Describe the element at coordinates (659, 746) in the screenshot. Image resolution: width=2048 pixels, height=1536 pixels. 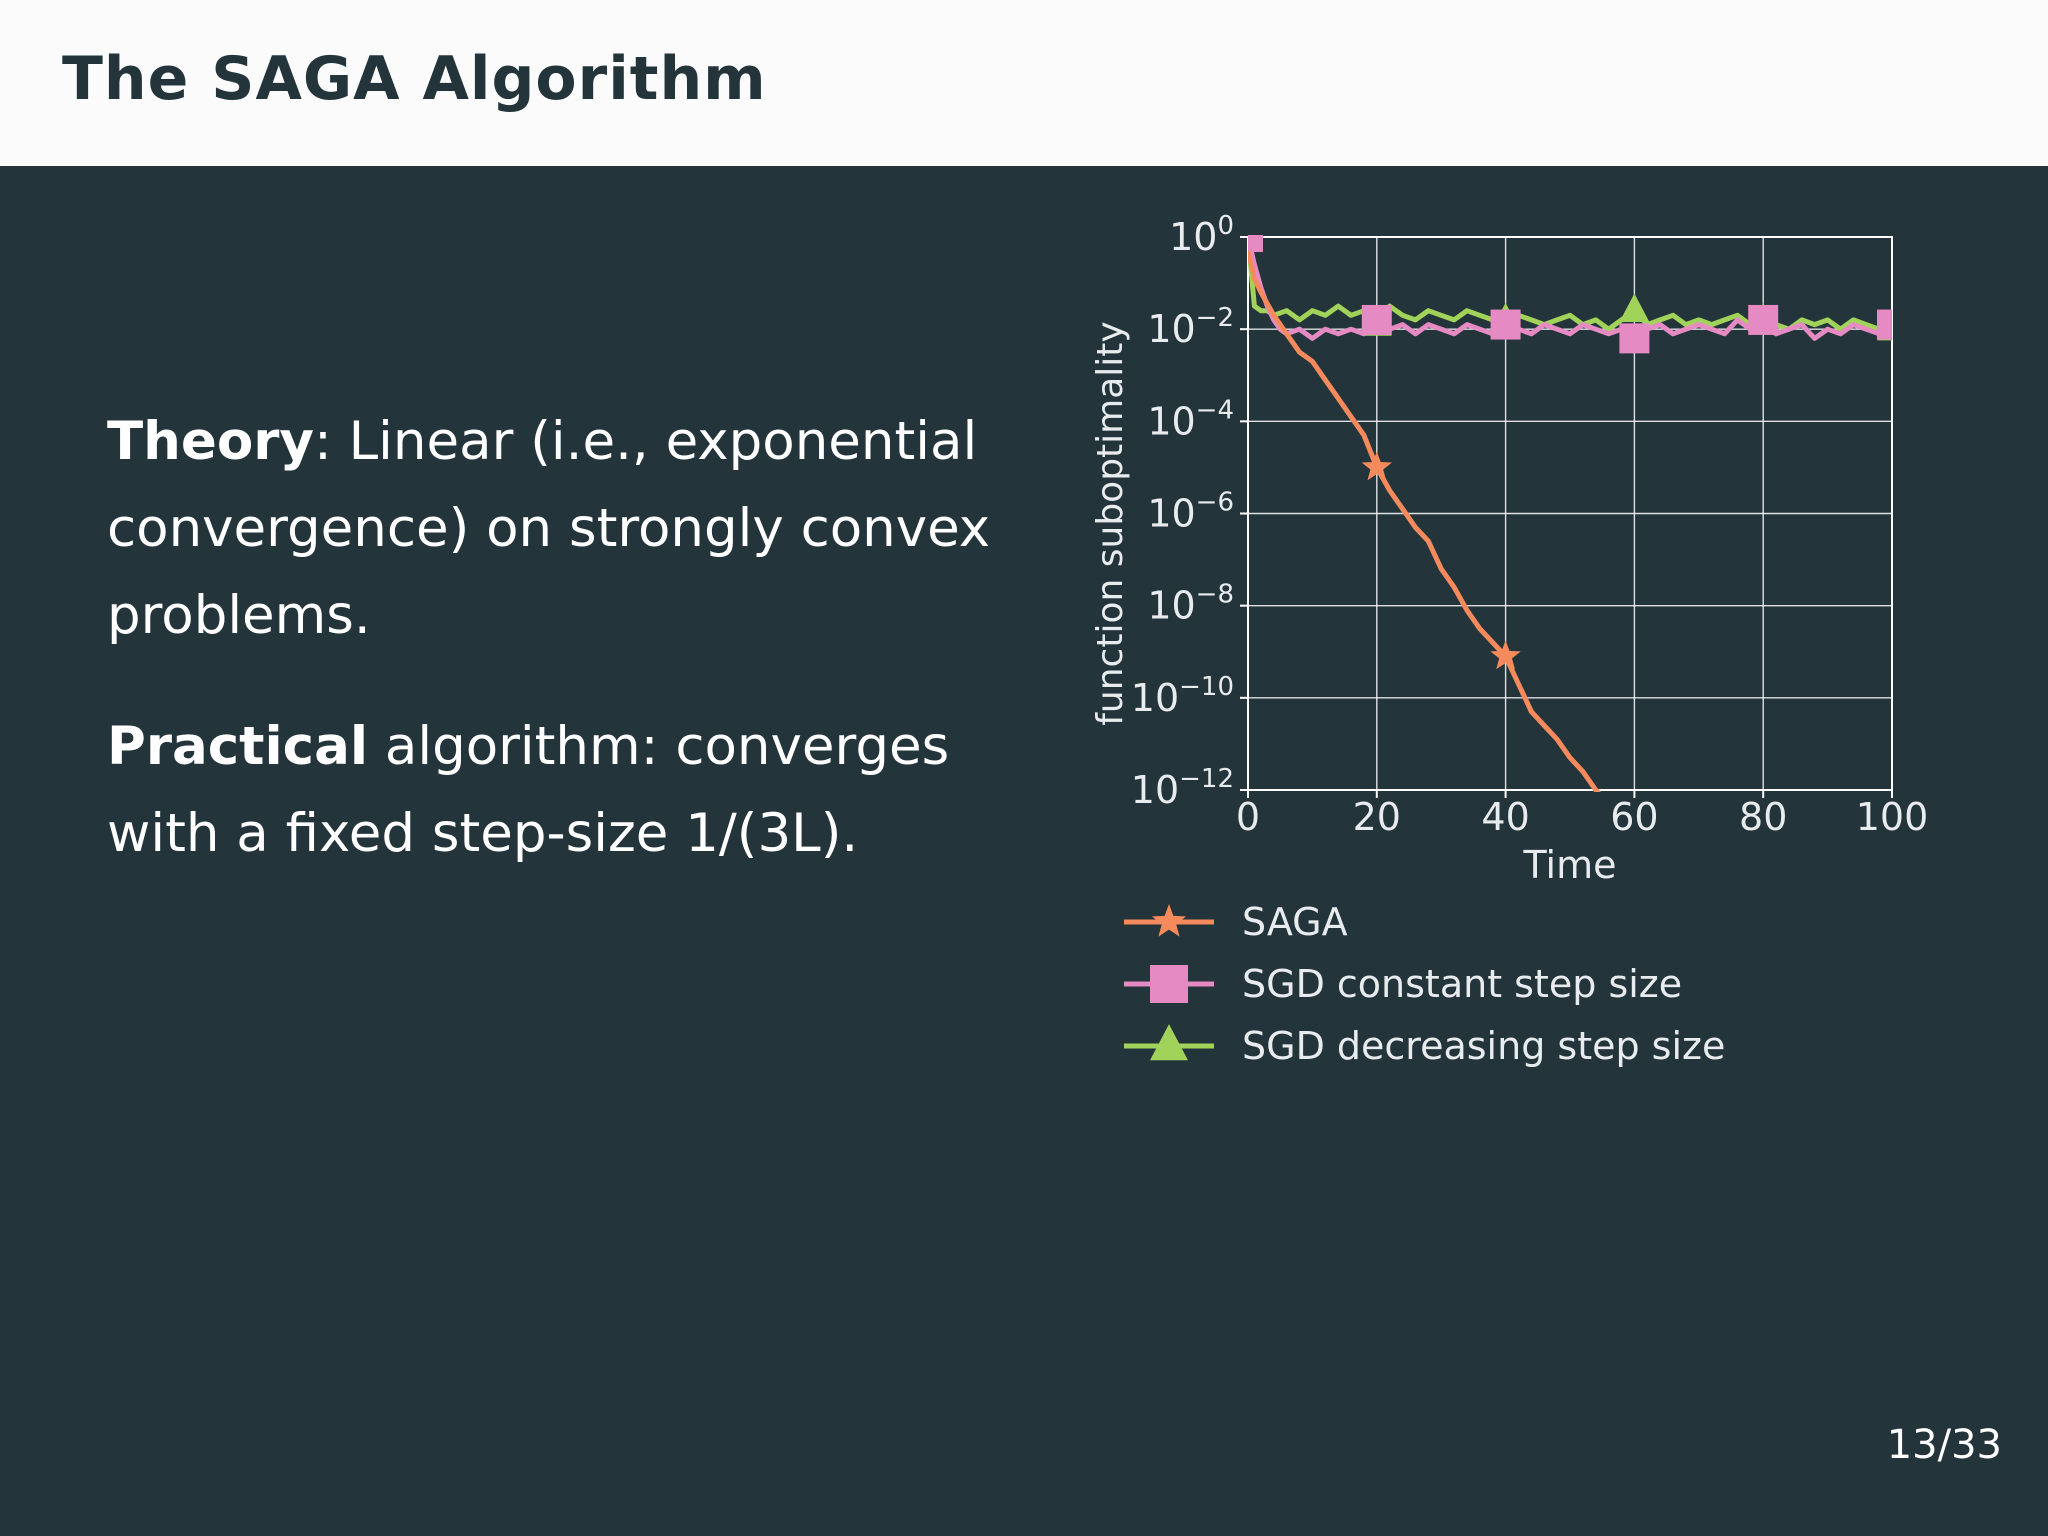
I see `practical-line-1: algorithm: converges` at that location.